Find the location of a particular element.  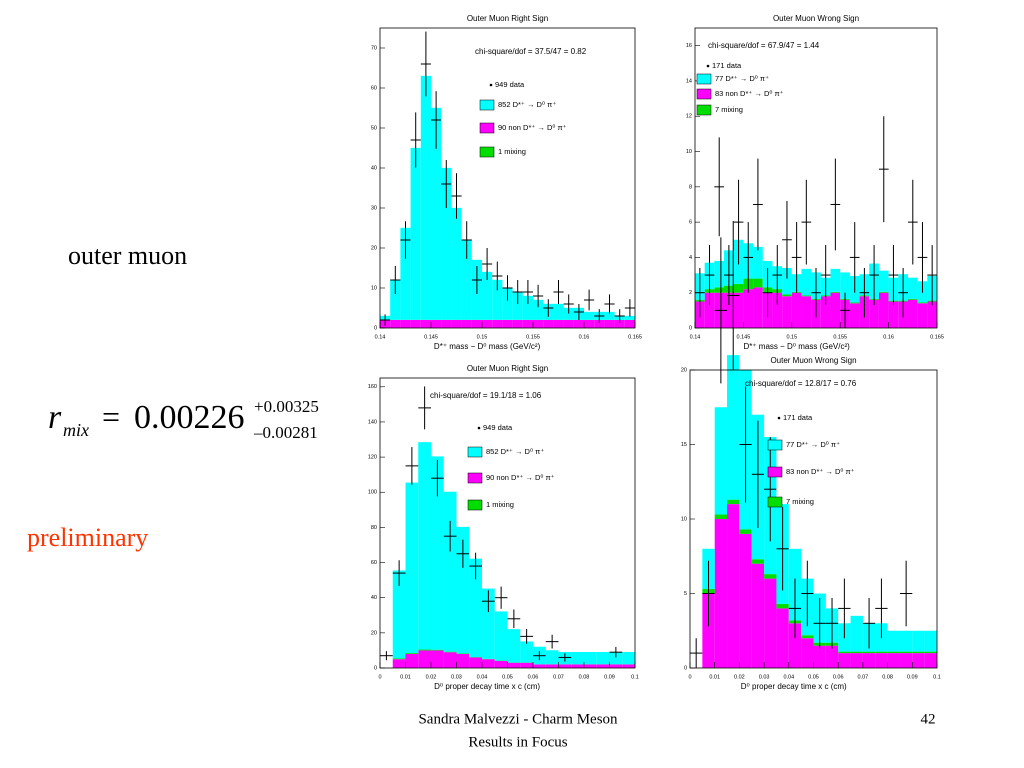

slide-label: outer muon is located at coordinates (127, 255).